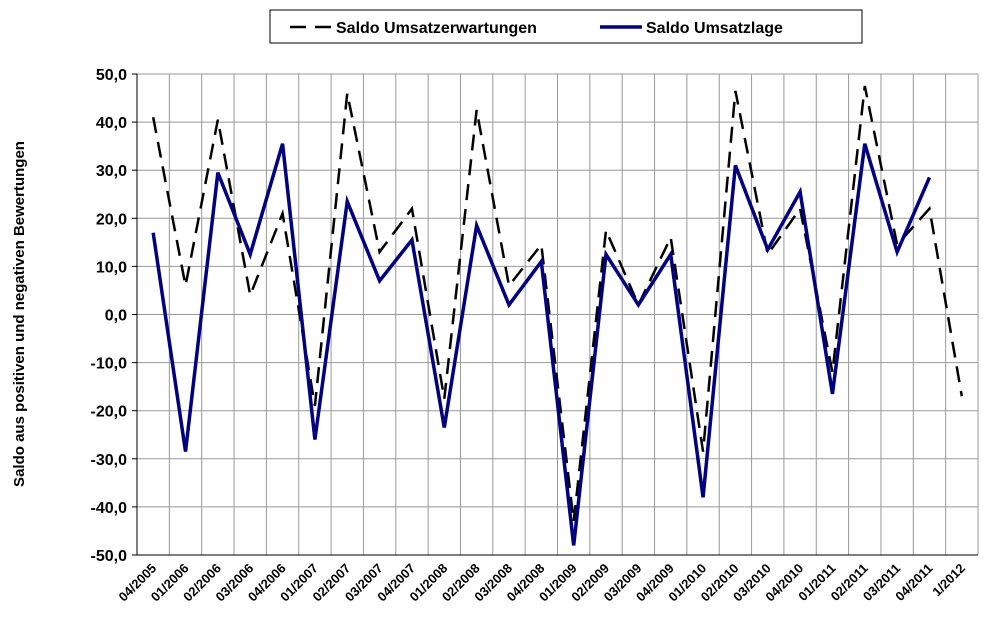  Describe the element at coordinates (714, 28) in the screenshot. I see `legend-label: Saldo Umsatzlage` at that location.